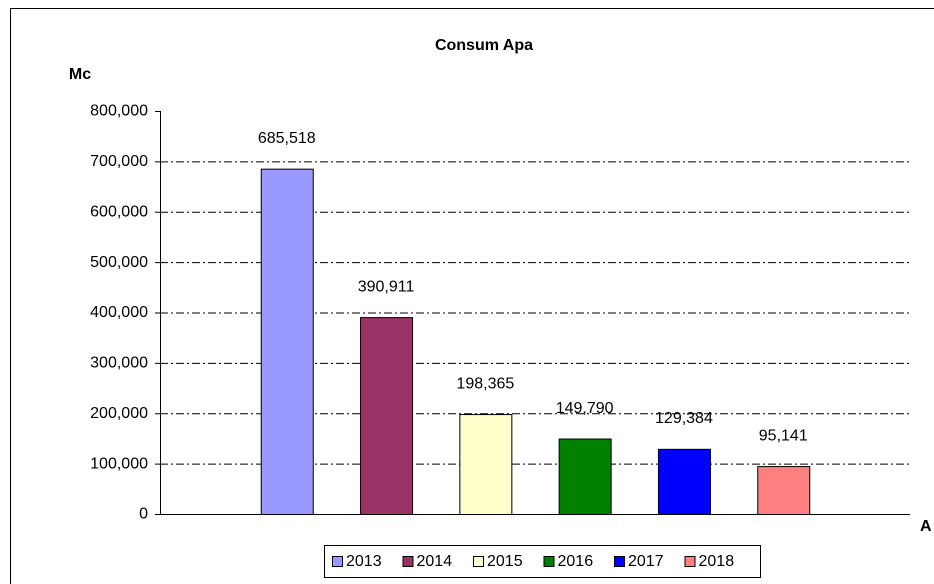 The width and height of the screenshot is (934, 584). Describe the element at coordinates (119, 363) in the screenshot. I see `y-tick-label: 300,000` at that location.